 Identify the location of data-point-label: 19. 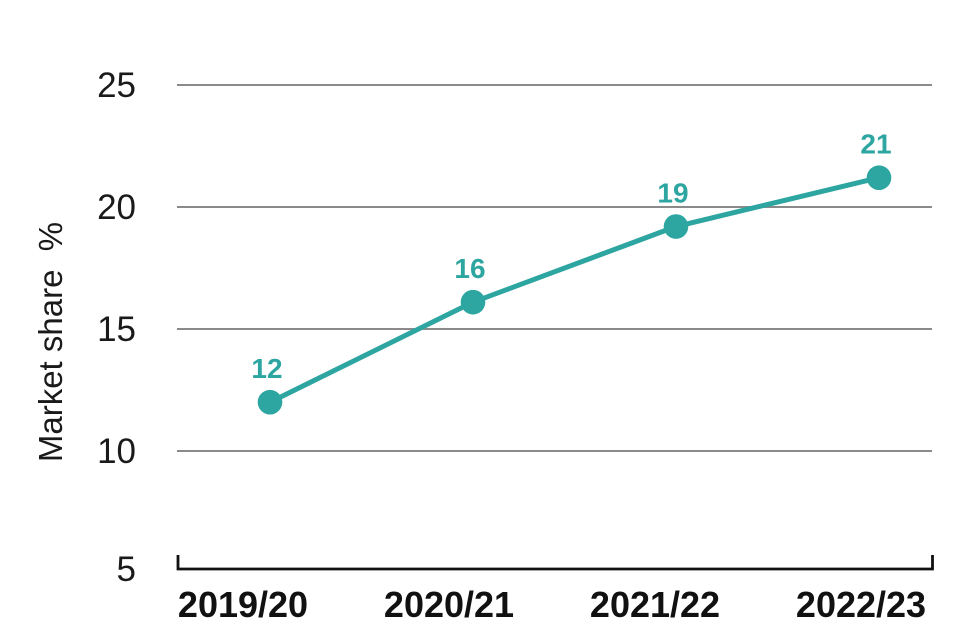
(672, 193).